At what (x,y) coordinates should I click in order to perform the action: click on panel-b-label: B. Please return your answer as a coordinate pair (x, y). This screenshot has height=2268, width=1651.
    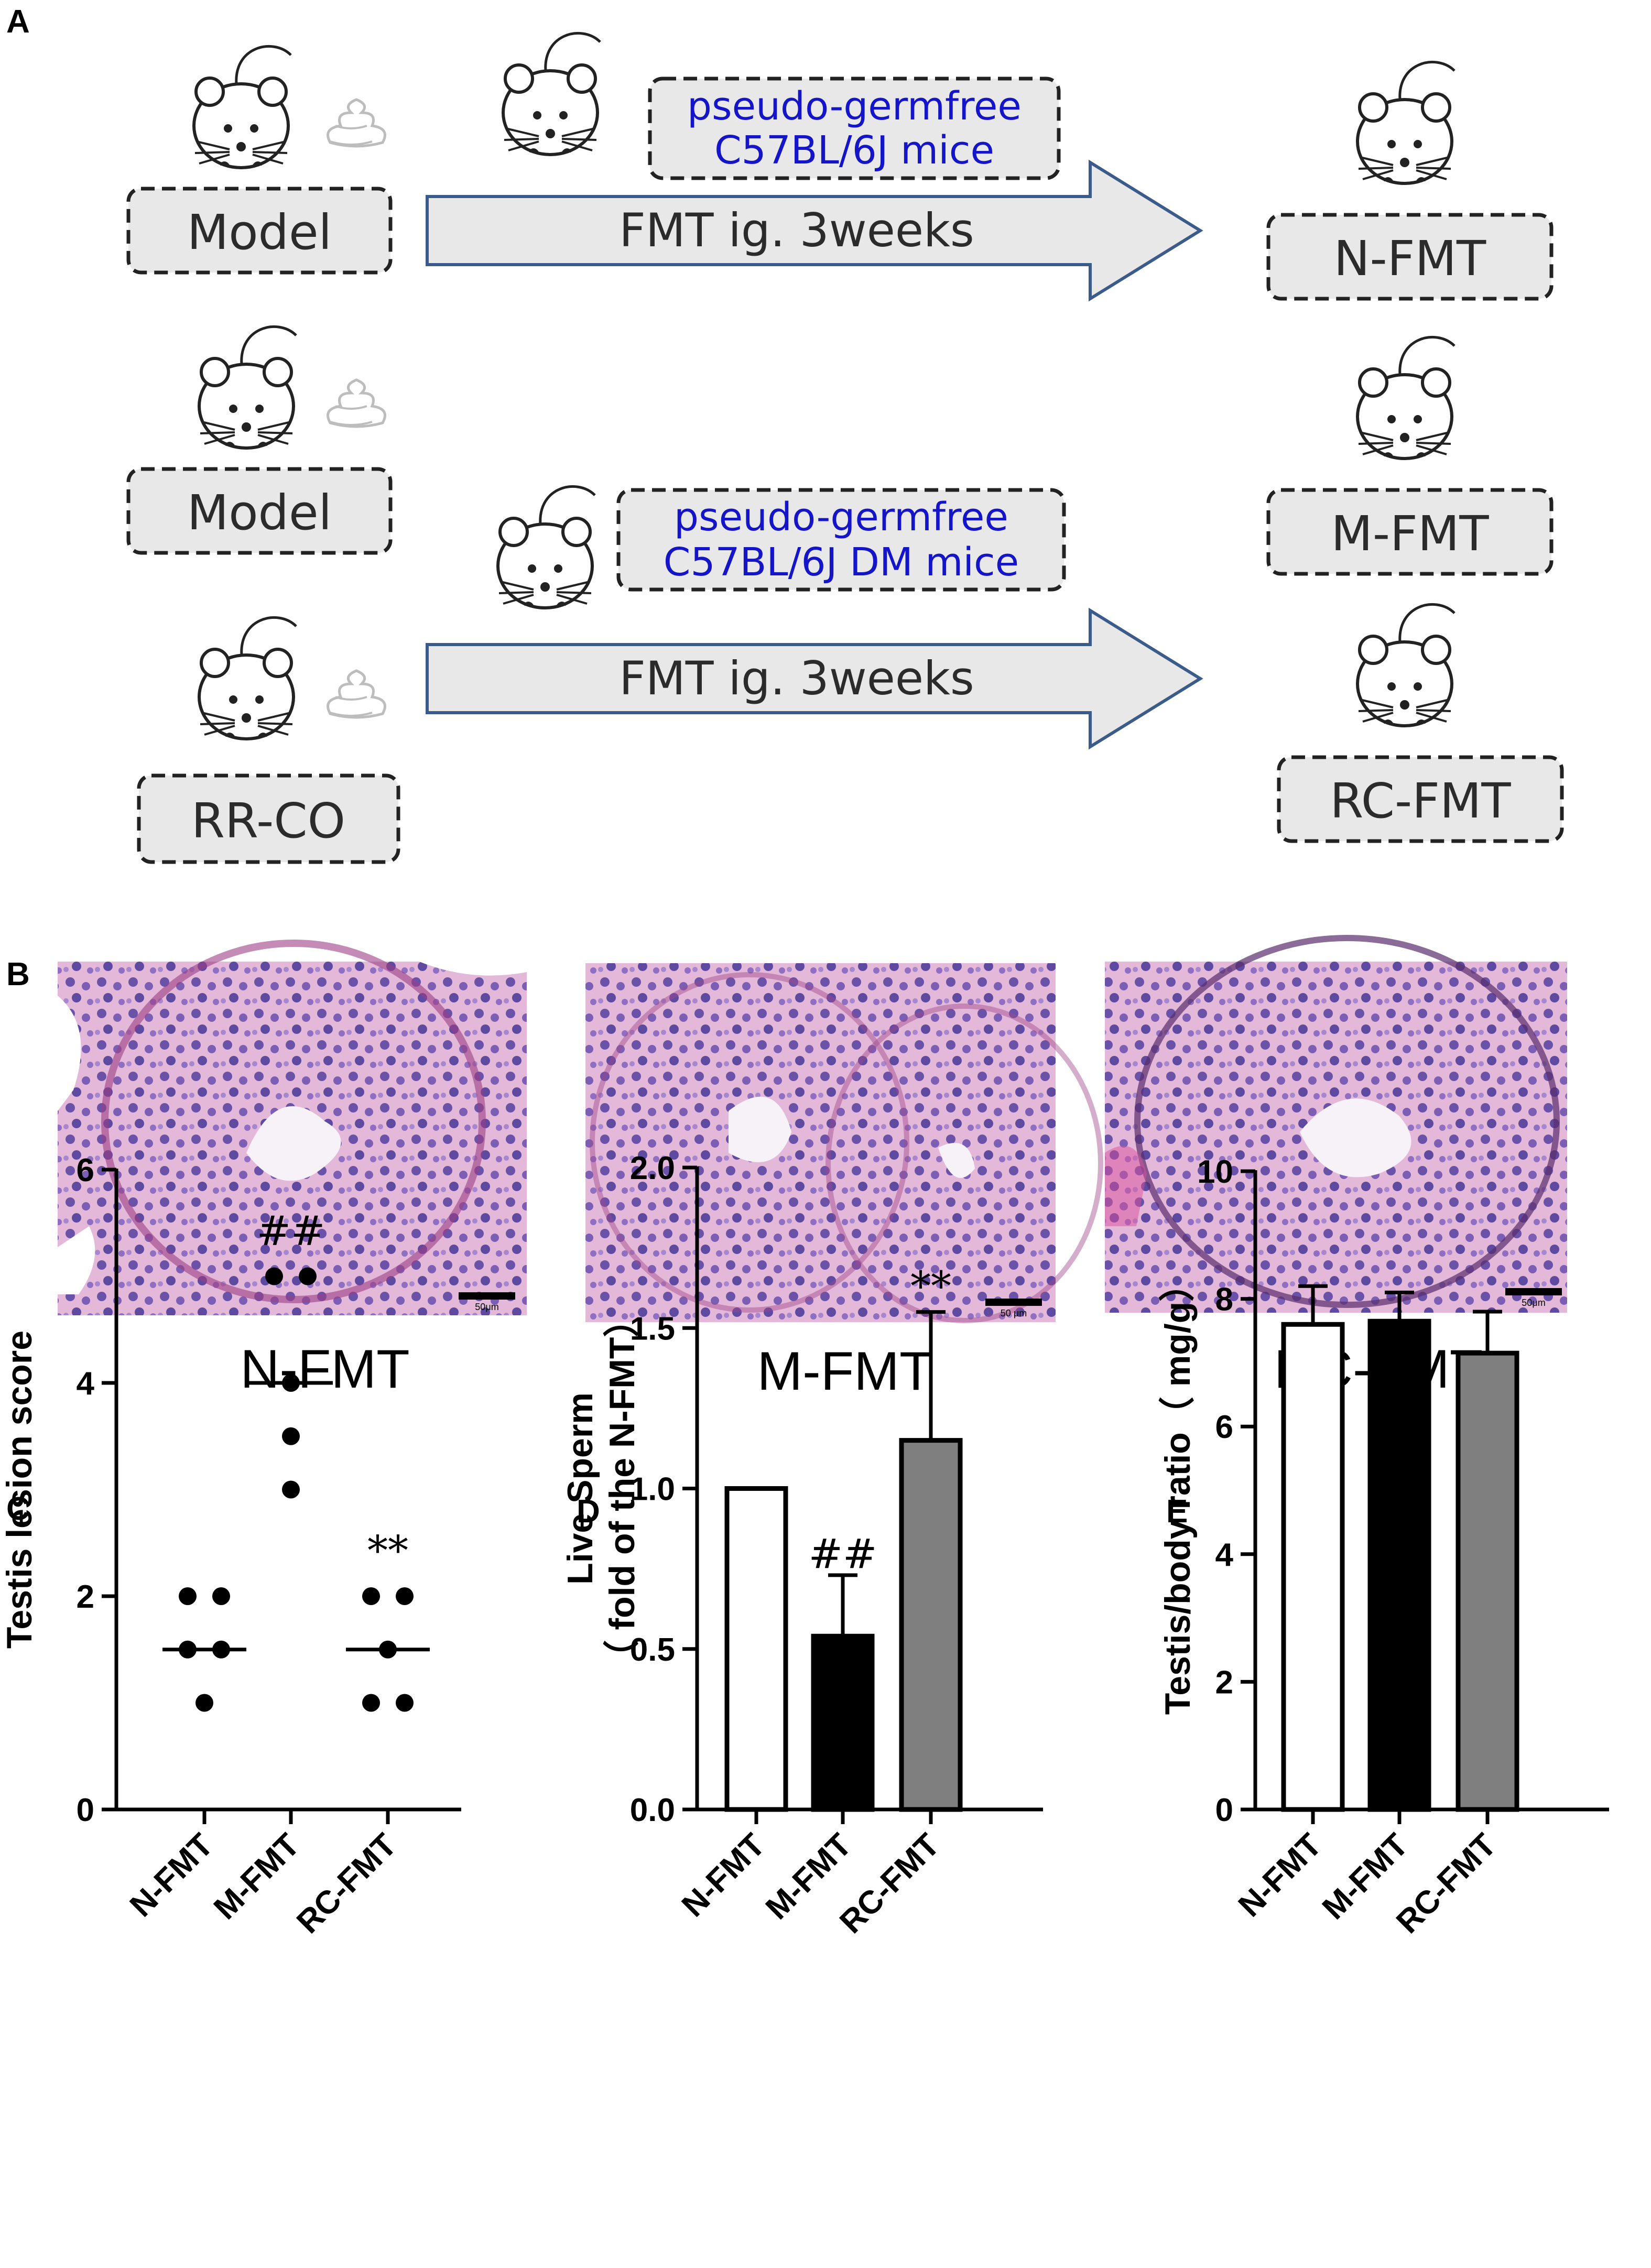
    Looking at the image, I should click on (18, 974).